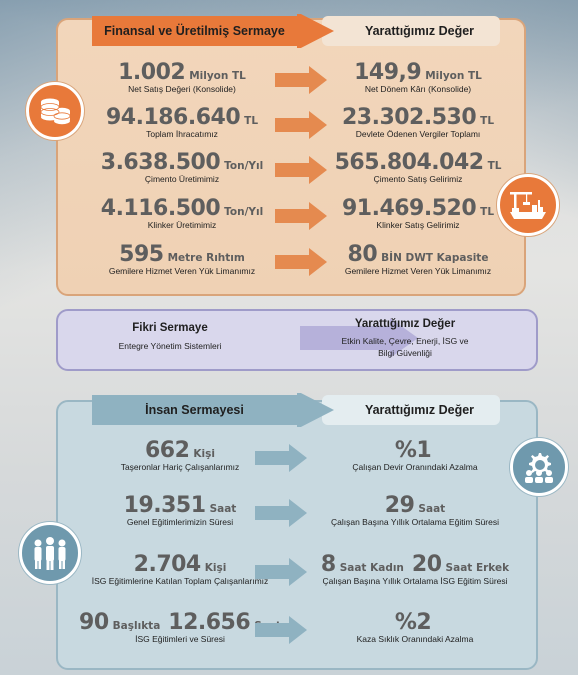 This screenshot has height=675, width=578. Describe the element at coordinates (413, 450) in the screenshot. I see `human-row-1-right-value: %1` at that location.